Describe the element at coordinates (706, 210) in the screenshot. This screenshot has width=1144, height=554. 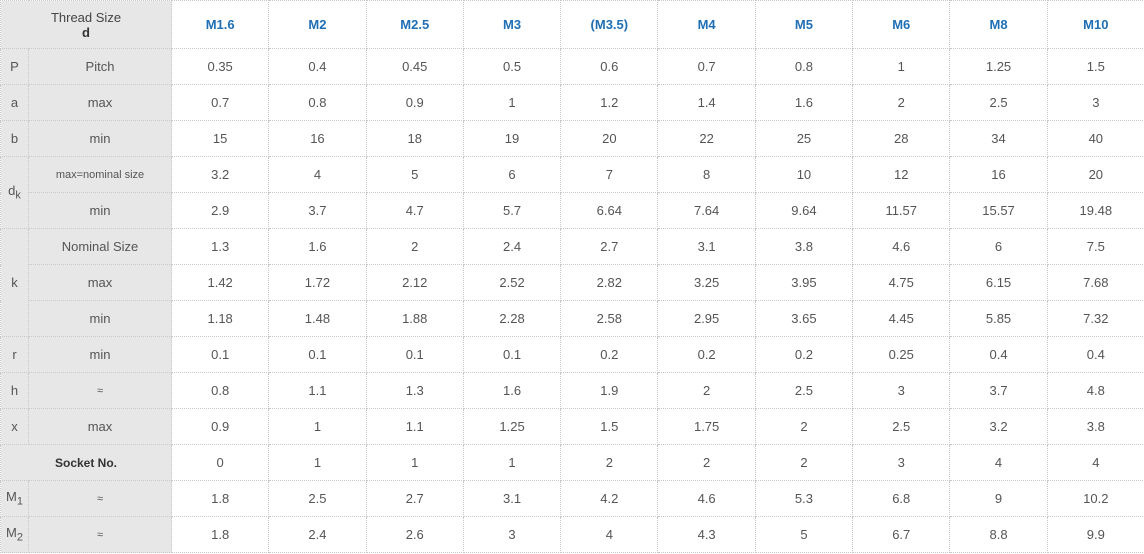
I see `value-cell: 7.64` at that location.